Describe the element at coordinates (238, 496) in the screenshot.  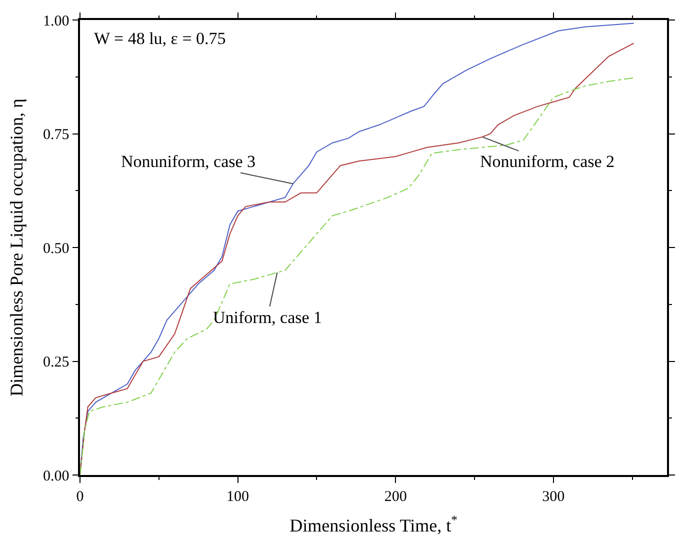
I see `x-tick-label: 100` at that location.